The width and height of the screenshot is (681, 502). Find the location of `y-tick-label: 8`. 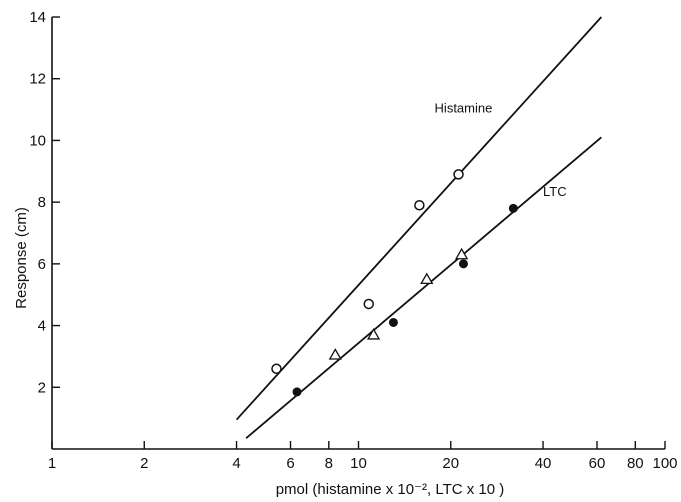

y-tick-label: 8 is located at coordinates (42, 202).